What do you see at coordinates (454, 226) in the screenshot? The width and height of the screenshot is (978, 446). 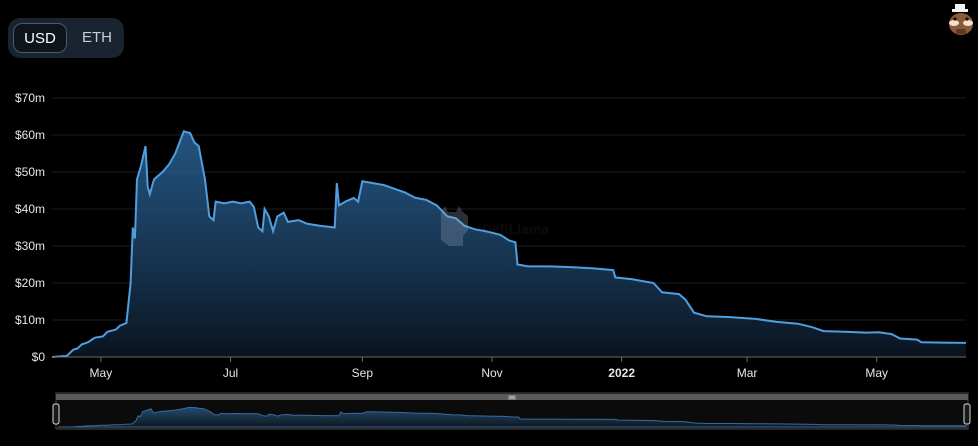 I see `llama-watermark-icon` at bounding box center [454, 226].